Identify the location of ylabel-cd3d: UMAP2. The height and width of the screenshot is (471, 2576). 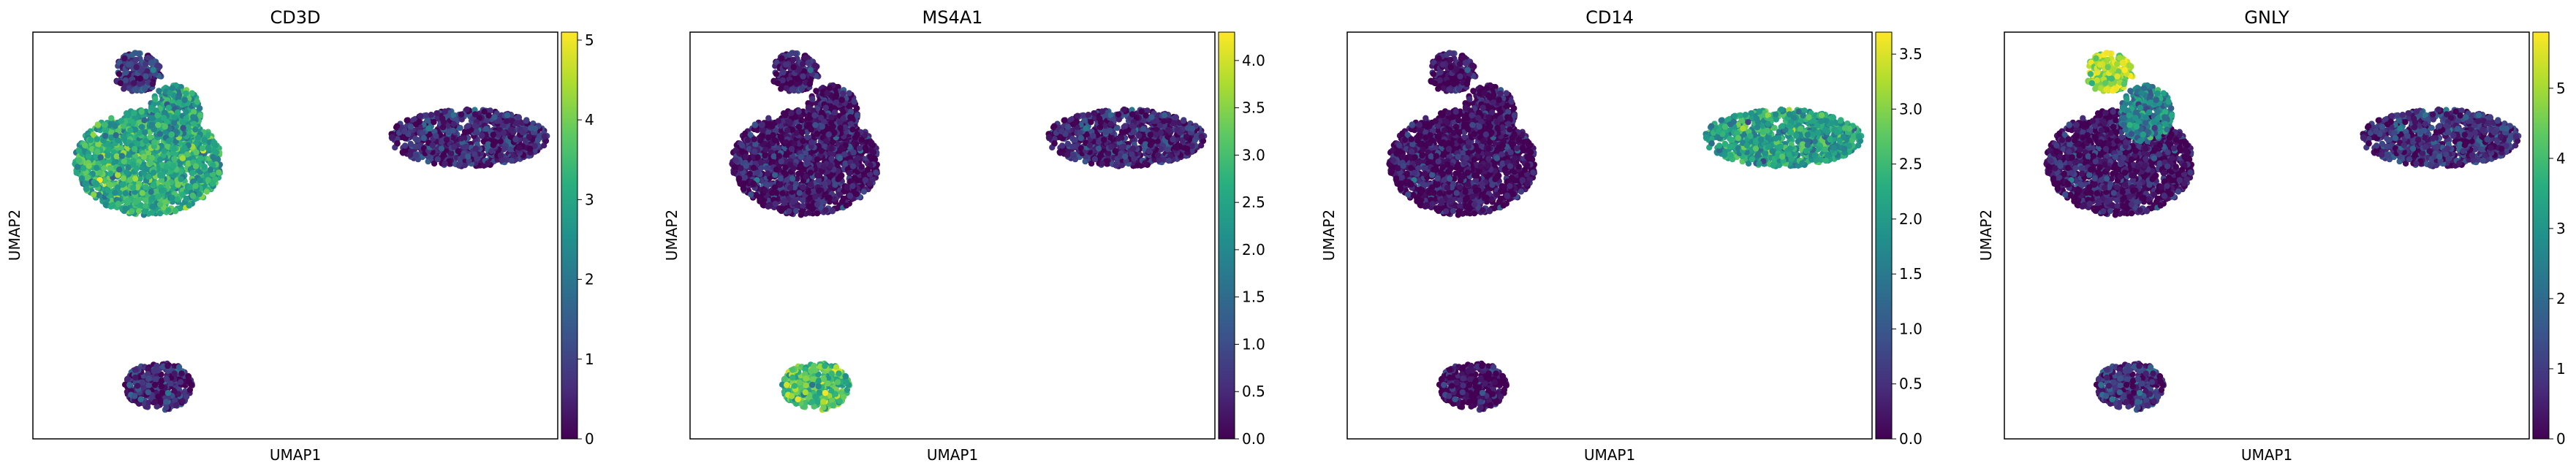
(14, 235).